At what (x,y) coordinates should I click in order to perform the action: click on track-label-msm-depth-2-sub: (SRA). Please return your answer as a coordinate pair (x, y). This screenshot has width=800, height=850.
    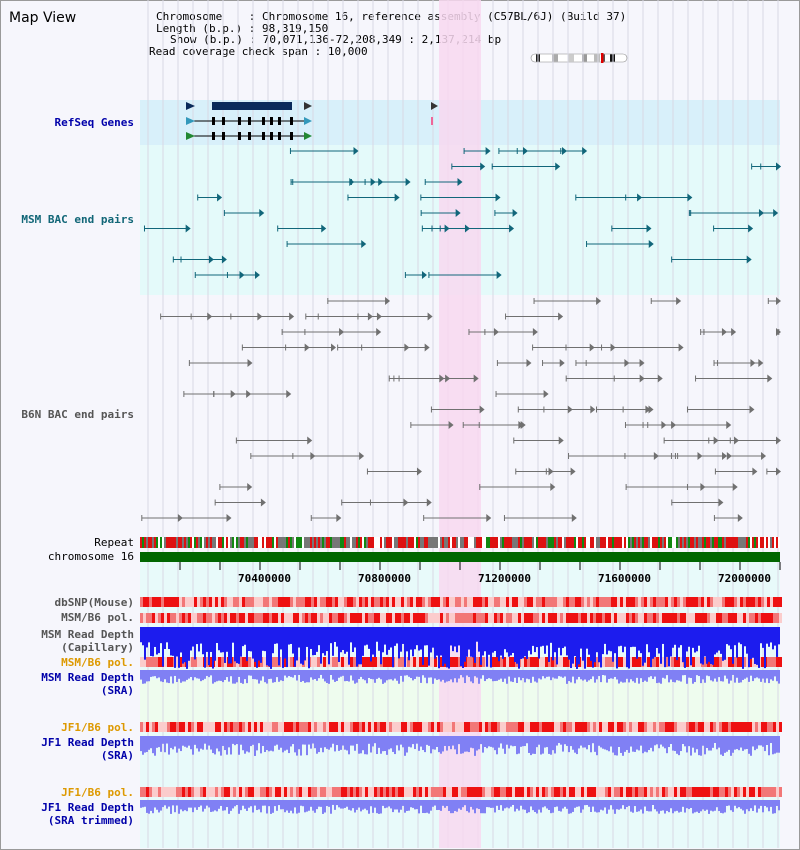
    Looking at the image, I should click on (117, 690).